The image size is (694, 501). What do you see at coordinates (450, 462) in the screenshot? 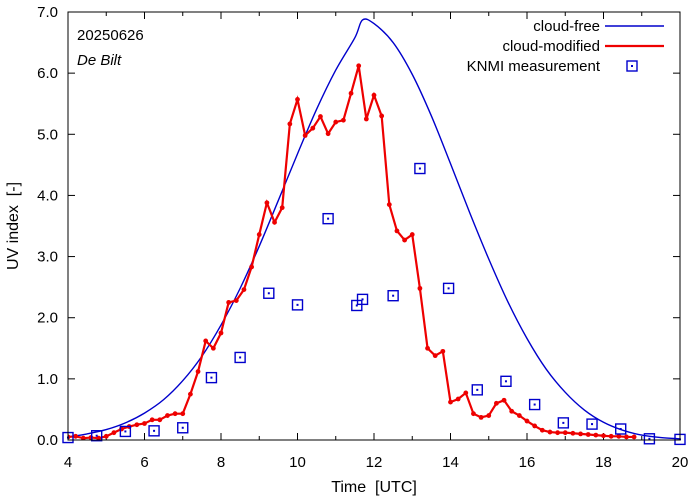
I see `x-tick-label: 14` at bounding box center [450, 462].